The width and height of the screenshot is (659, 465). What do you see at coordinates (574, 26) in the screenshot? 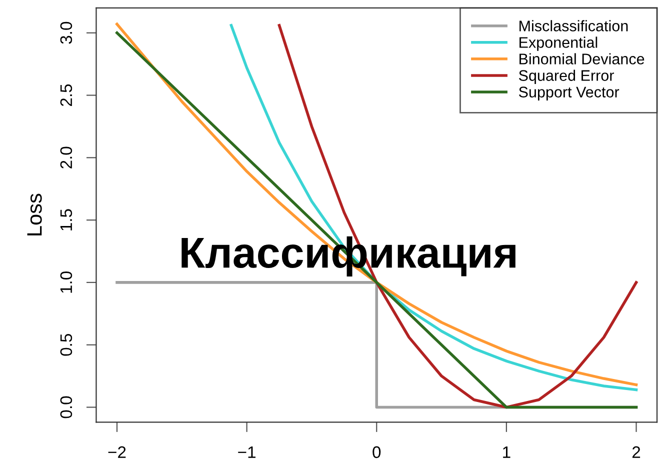
I see `legend-label: Misclassification` at bounding box center [574, 26].